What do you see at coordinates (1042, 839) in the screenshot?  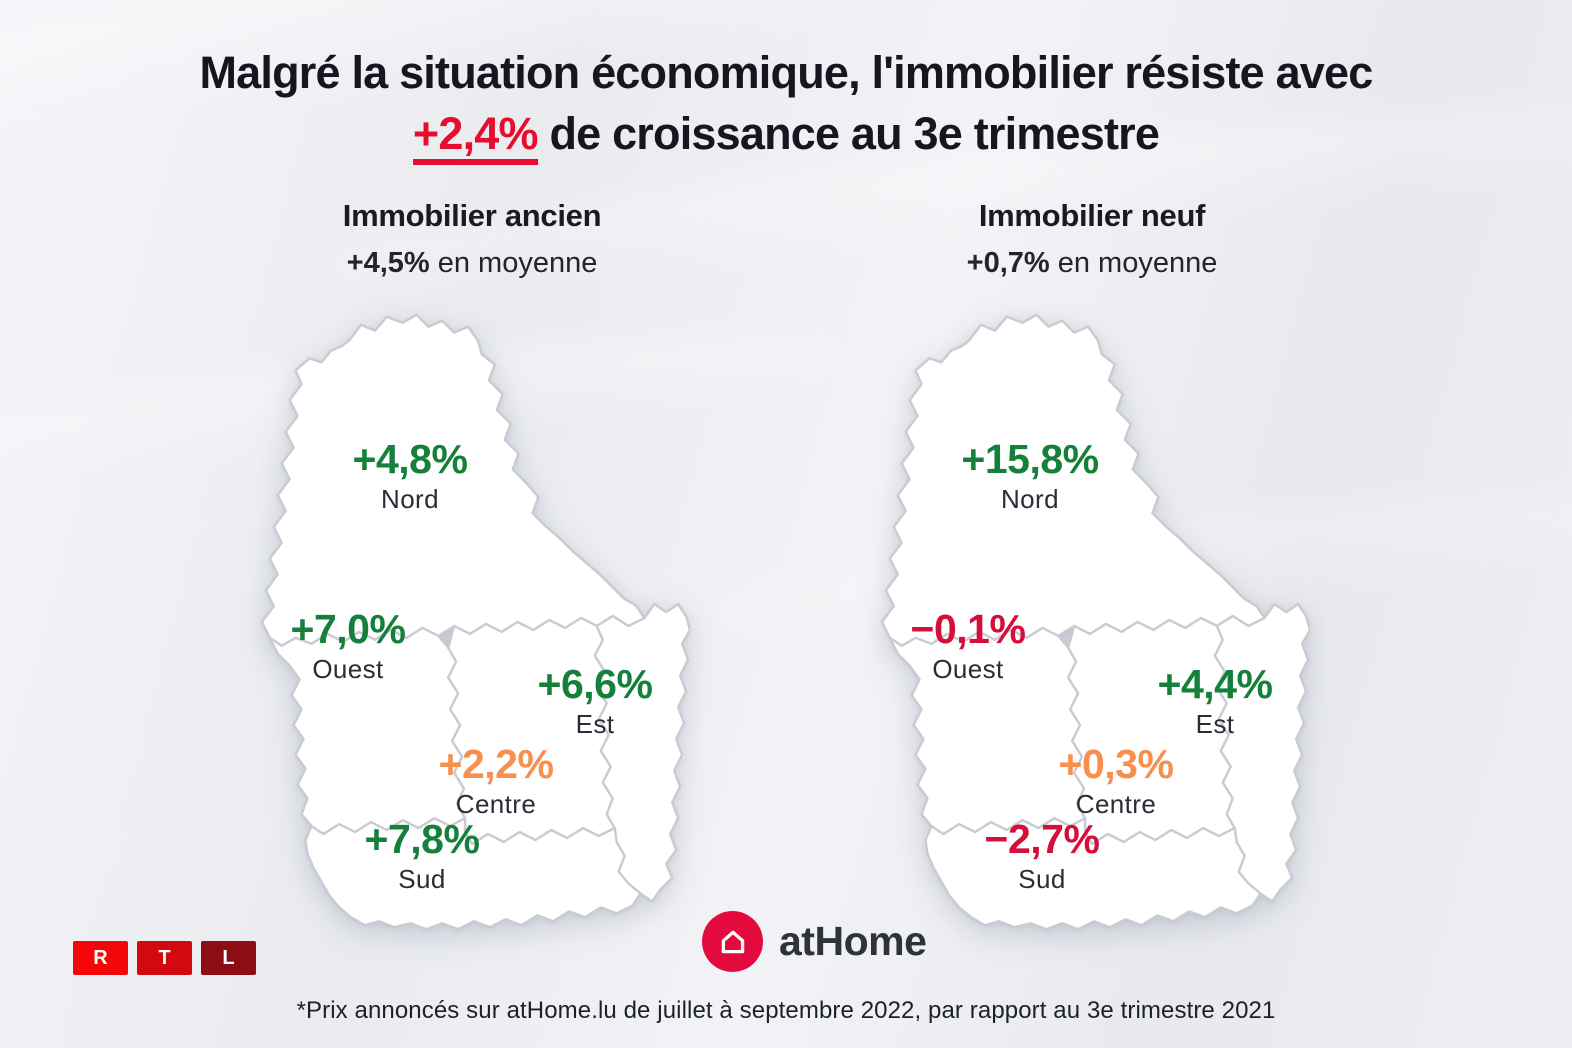 I see `region-value: −2,7%` at bounding box center [1042, 839].